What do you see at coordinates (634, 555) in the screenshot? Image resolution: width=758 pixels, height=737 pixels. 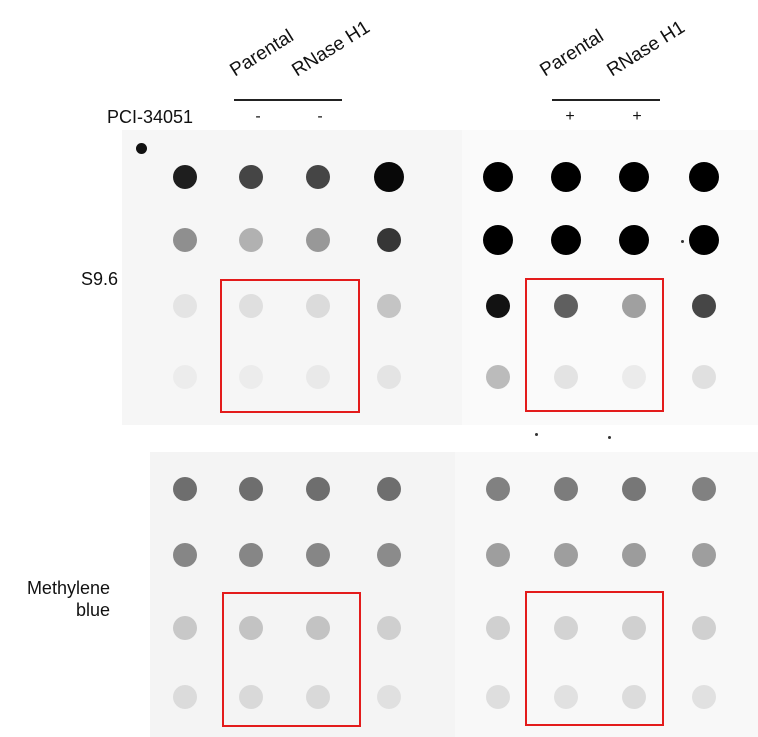 I see `mb-right-dot-r2-c3` at bounding box center [634, 555].